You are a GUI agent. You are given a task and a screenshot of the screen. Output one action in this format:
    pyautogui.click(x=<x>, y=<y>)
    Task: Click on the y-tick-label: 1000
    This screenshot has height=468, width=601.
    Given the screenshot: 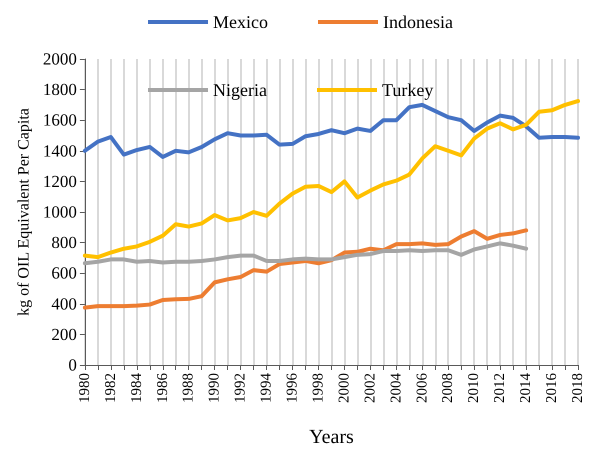 What is the action you would take?
    pyautogui.click(x=59, y=212)
    